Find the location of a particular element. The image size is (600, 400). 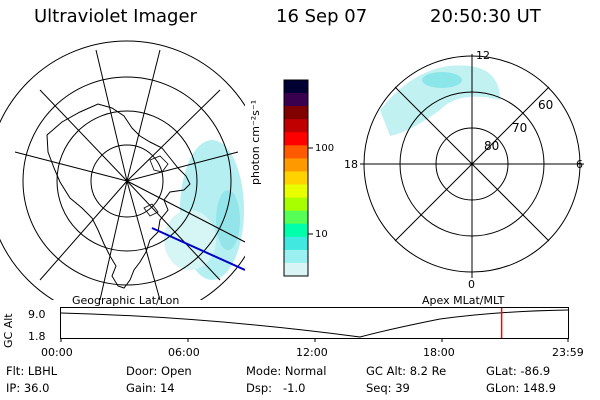

colorbar-tick-100: 100 is located at coordinates (324, 148).